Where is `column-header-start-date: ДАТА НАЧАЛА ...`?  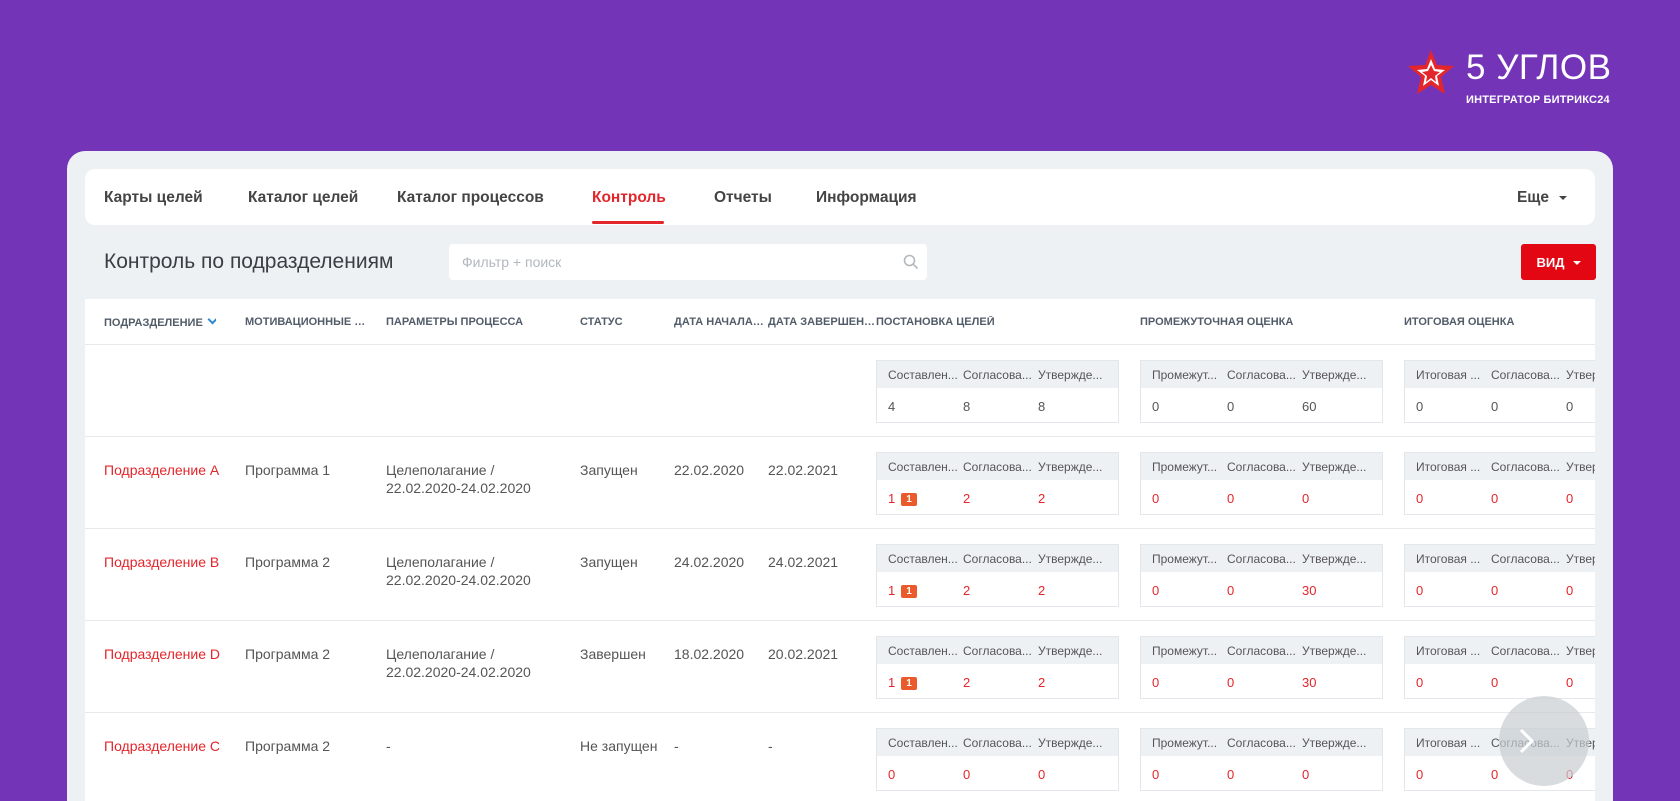 column-header-start-date: ДАТА НАЧАЛА ... is located at coordinates (719, 322).